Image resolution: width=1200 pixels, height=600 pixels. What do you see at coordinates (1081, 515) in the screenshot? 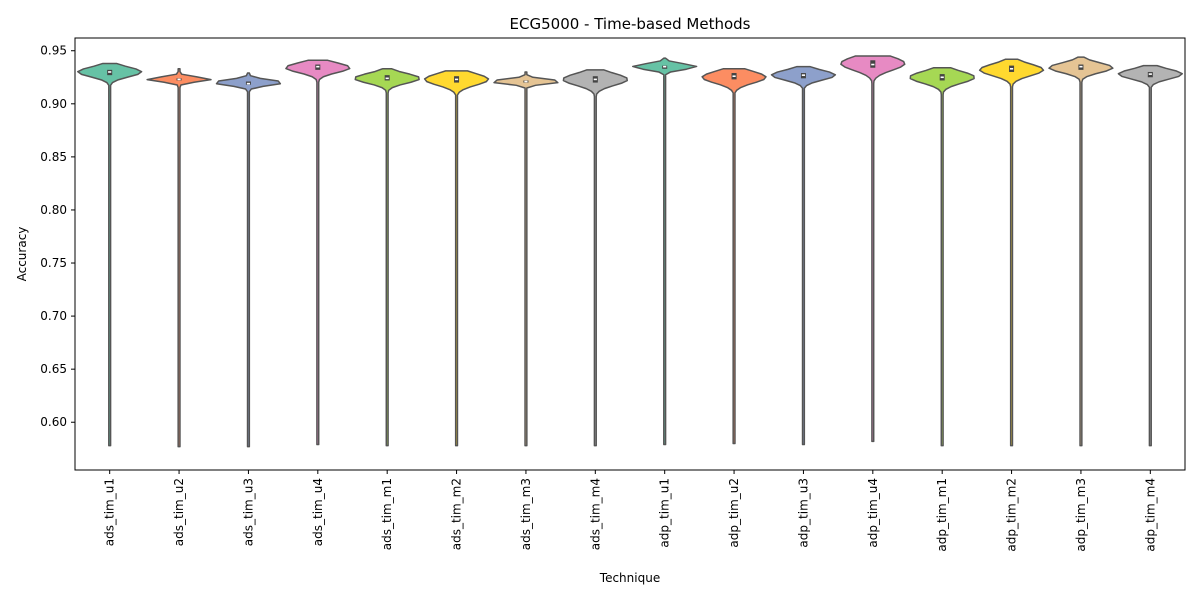
I see `x-tick-label: adp_tim_m3` at bounding box center [1081, 515].